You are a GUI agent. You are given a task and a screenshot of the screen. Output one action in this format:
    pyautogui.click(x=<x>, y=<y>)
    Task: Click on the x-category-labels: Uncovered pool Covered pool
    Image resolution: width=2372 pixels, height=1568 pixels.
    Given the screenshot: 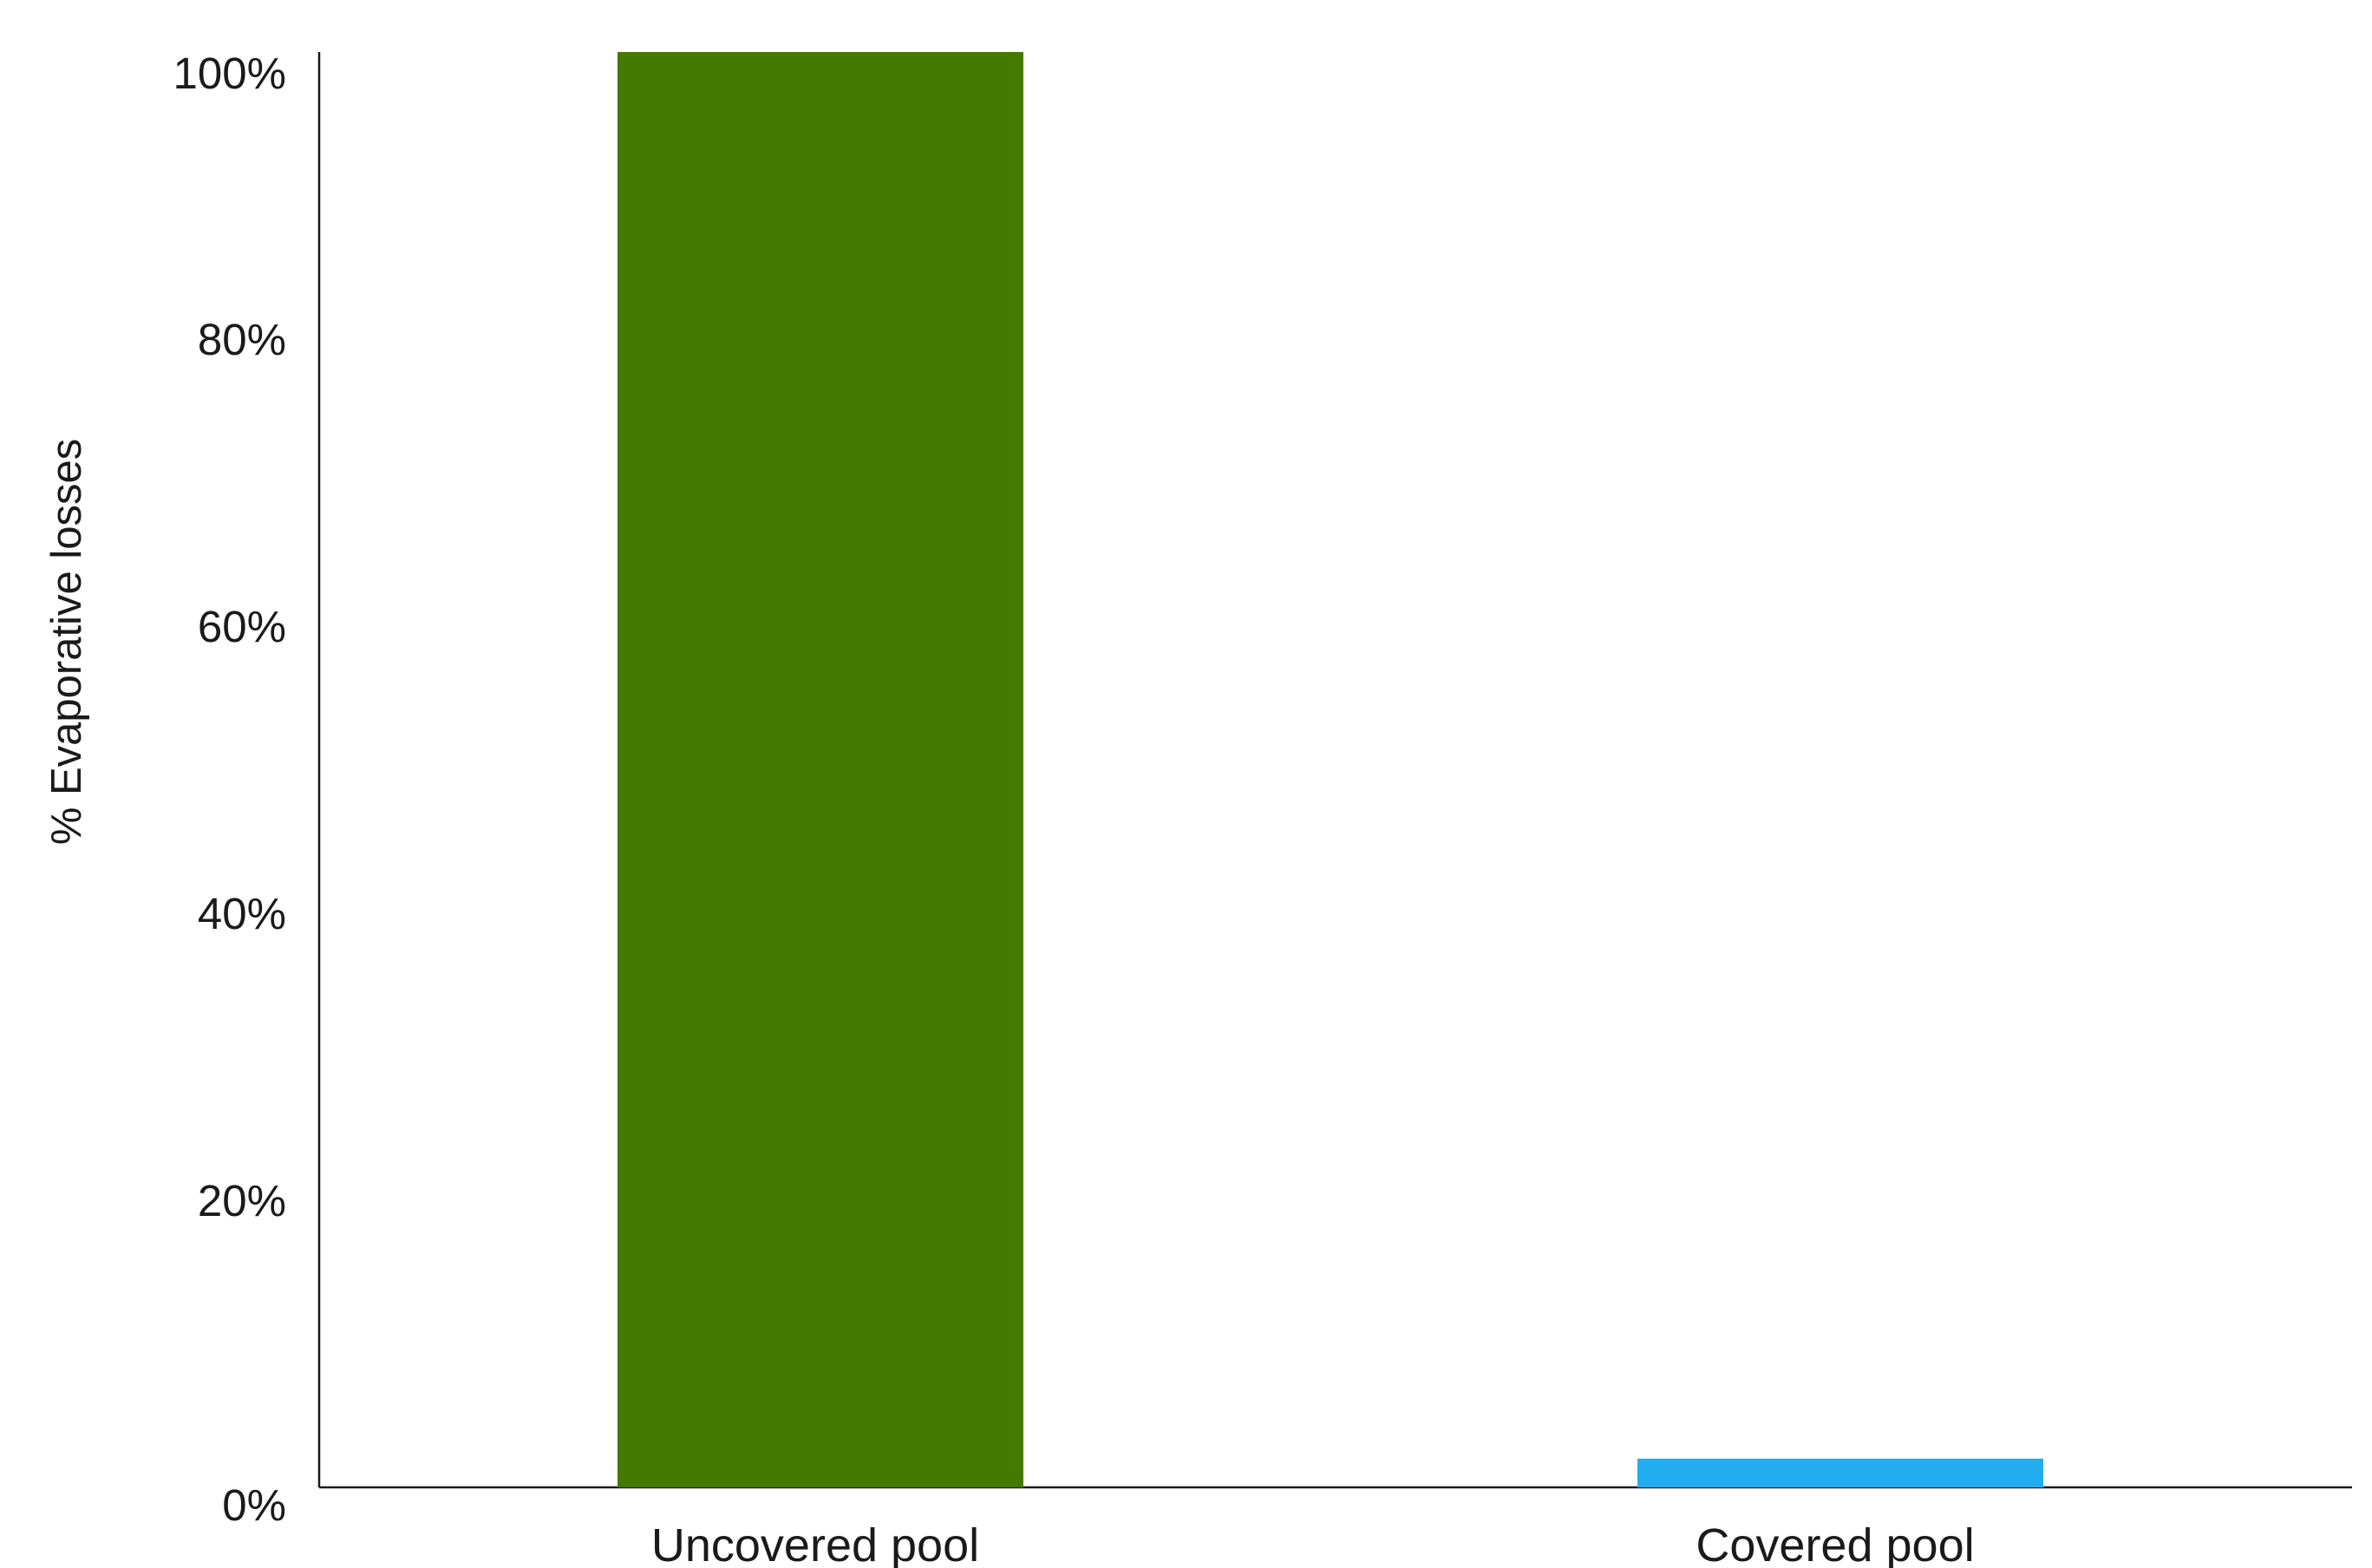 What is the action you would take?
    pyautogui.click(x=1313, y=1543)
    